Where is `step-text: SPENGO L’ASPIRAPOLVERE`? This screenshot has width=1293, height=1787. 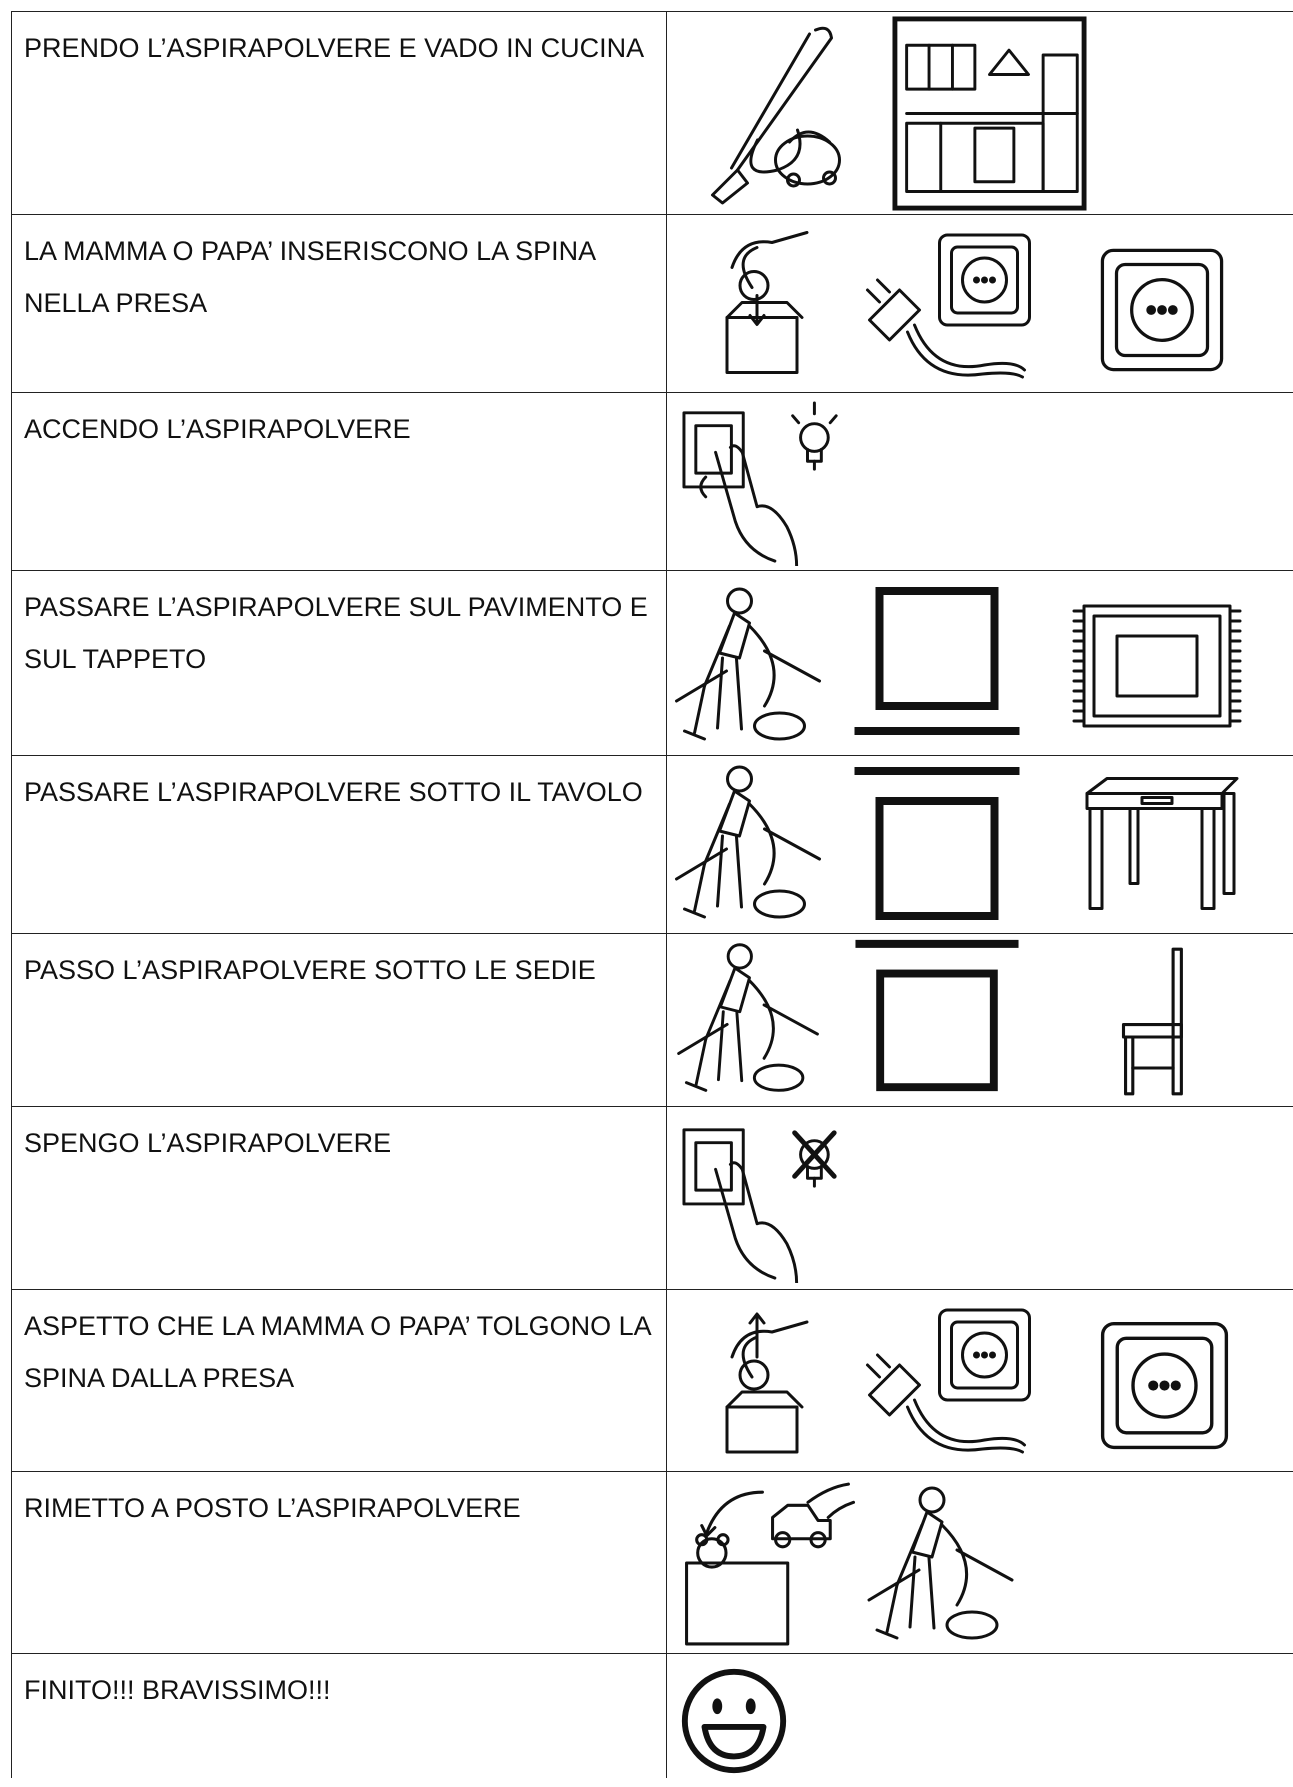 step-text: SPENGO L’ASPIRAPOLVERE is located at coordinates (339, 1198).